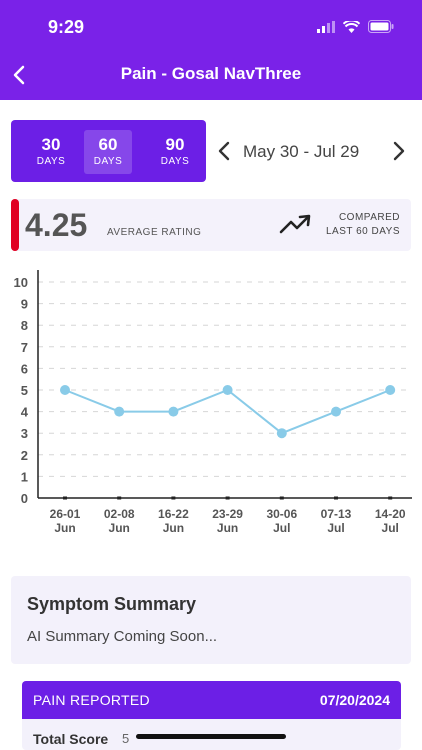 Image resolution: width=422 pixels, height=750 pixels. What do you see at coordinates (211, 50) in the screenshot?
I see `header: 9:29 Pain - Gosal NavThree` at bounding box center [211, 50].